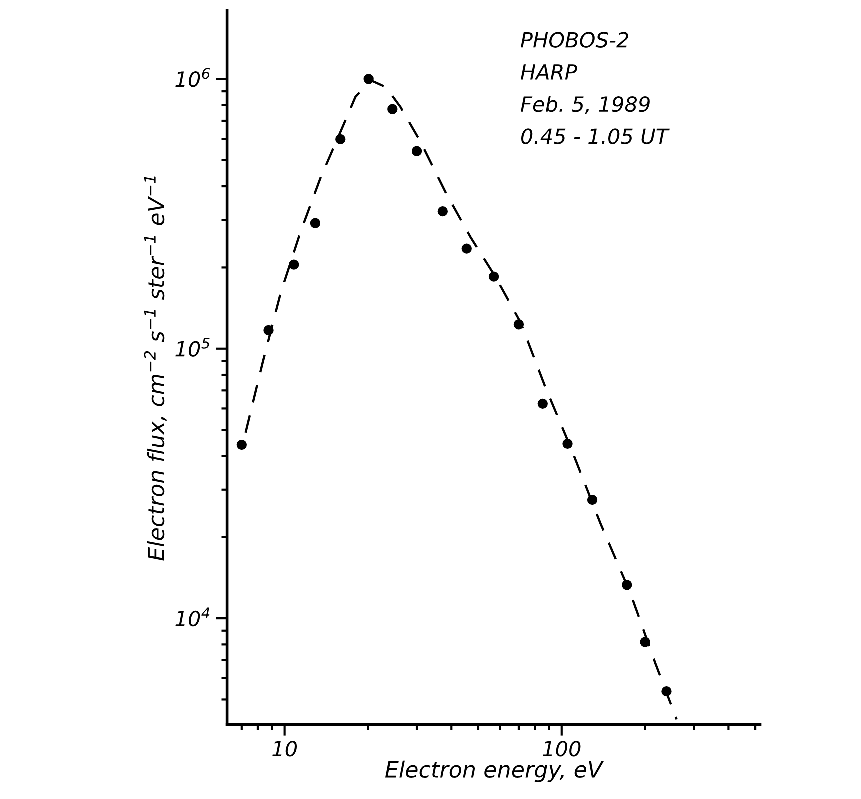  Describe the element at coordinates (155, 368) in the screenshot. I see `y-axis-title: Electron flux, cm$^{−2}$ s$^{−1}$ ster$^{−1}$ eV$^{−1}$` at that location.